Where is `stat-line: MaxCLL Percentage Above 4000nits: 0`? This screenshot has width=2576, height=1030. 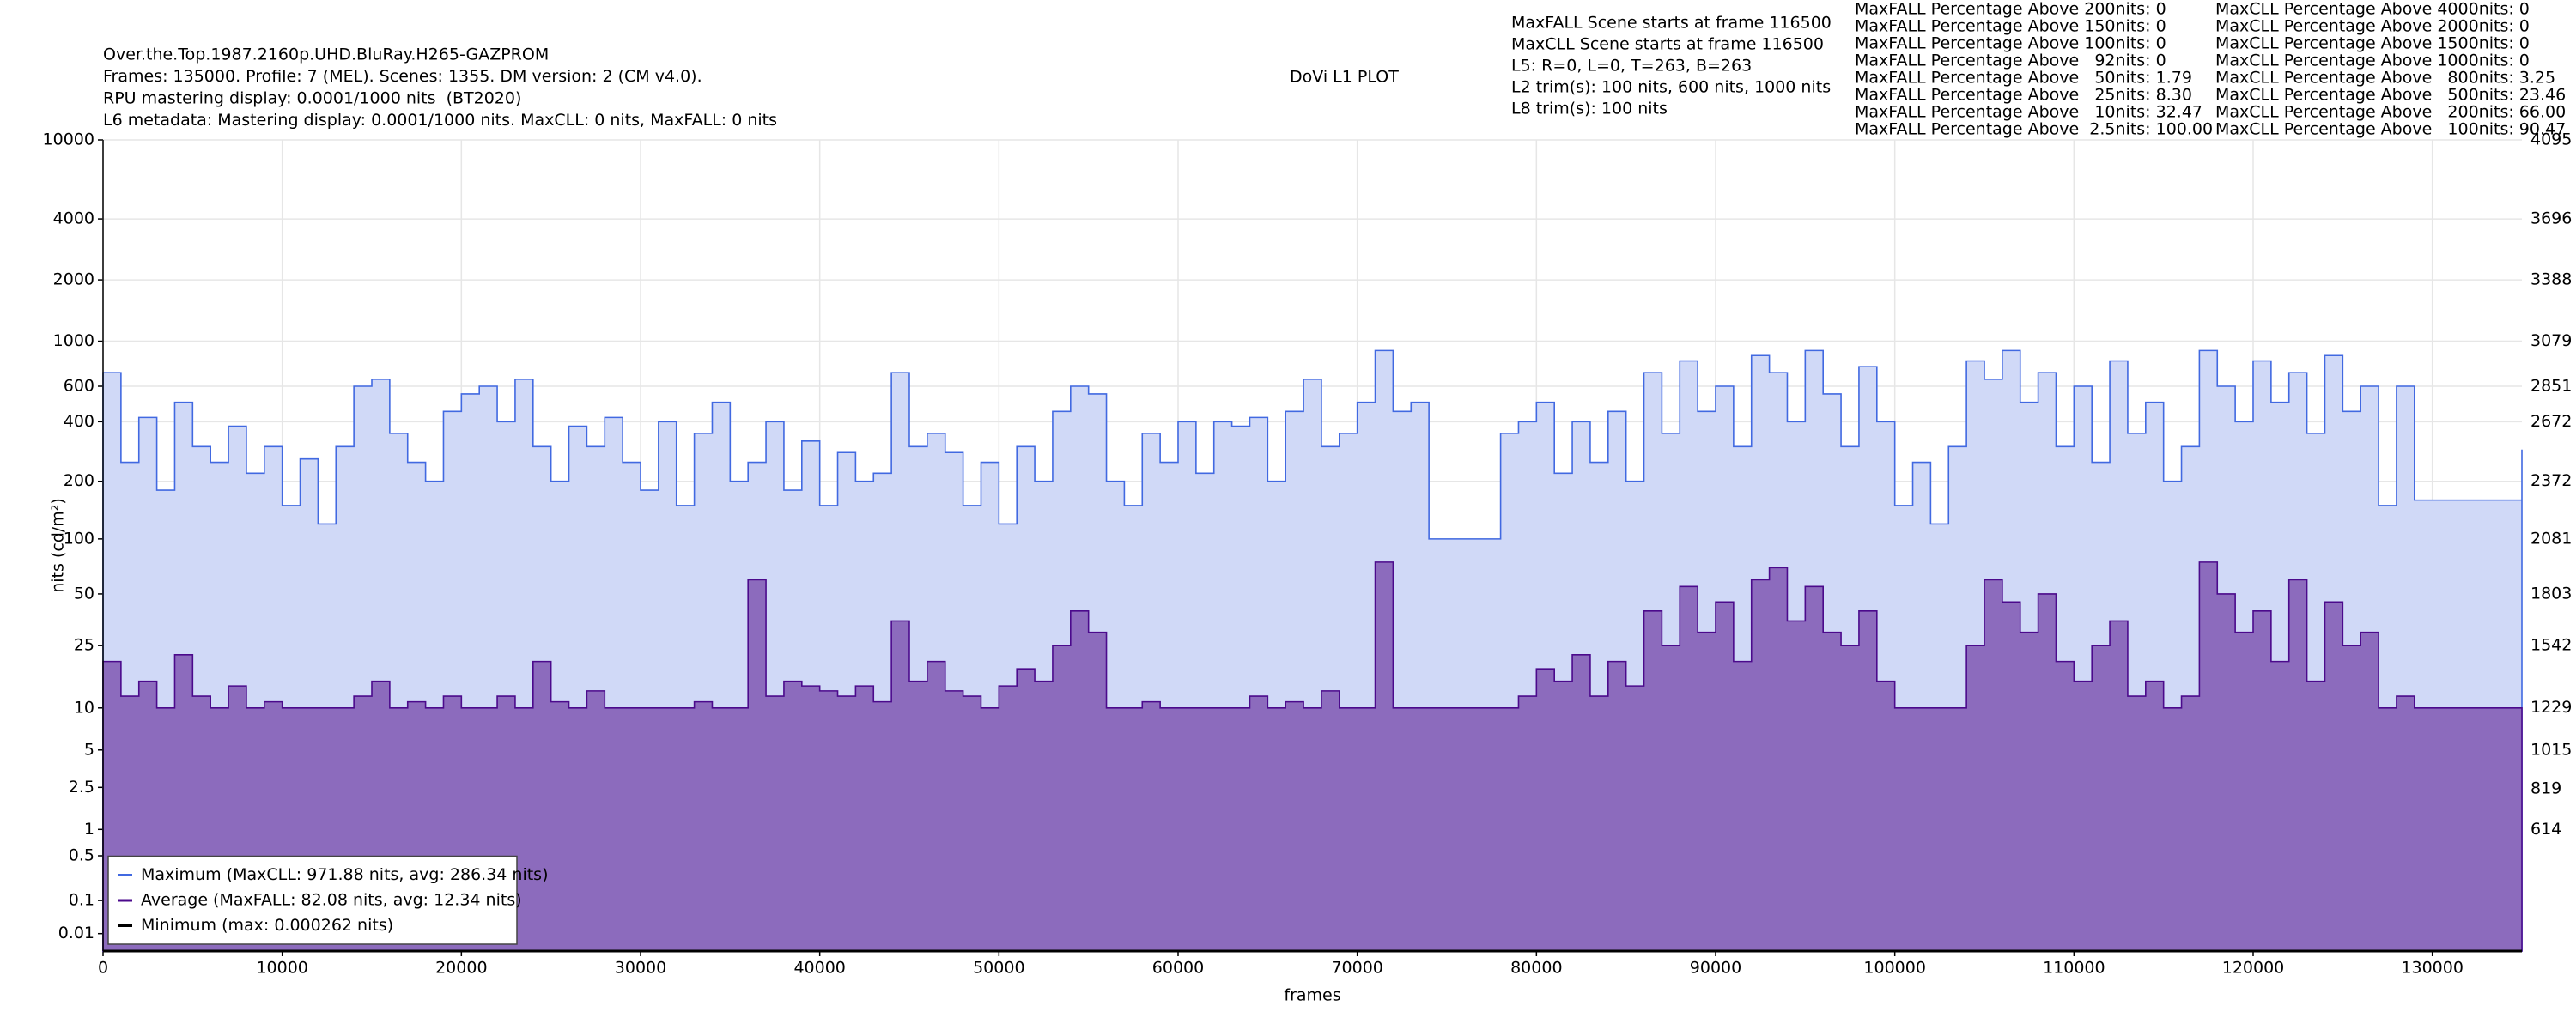 stat-line: MaxCLL Percentage Above 4000nits: 0 is located at coordinates (2372, 9).